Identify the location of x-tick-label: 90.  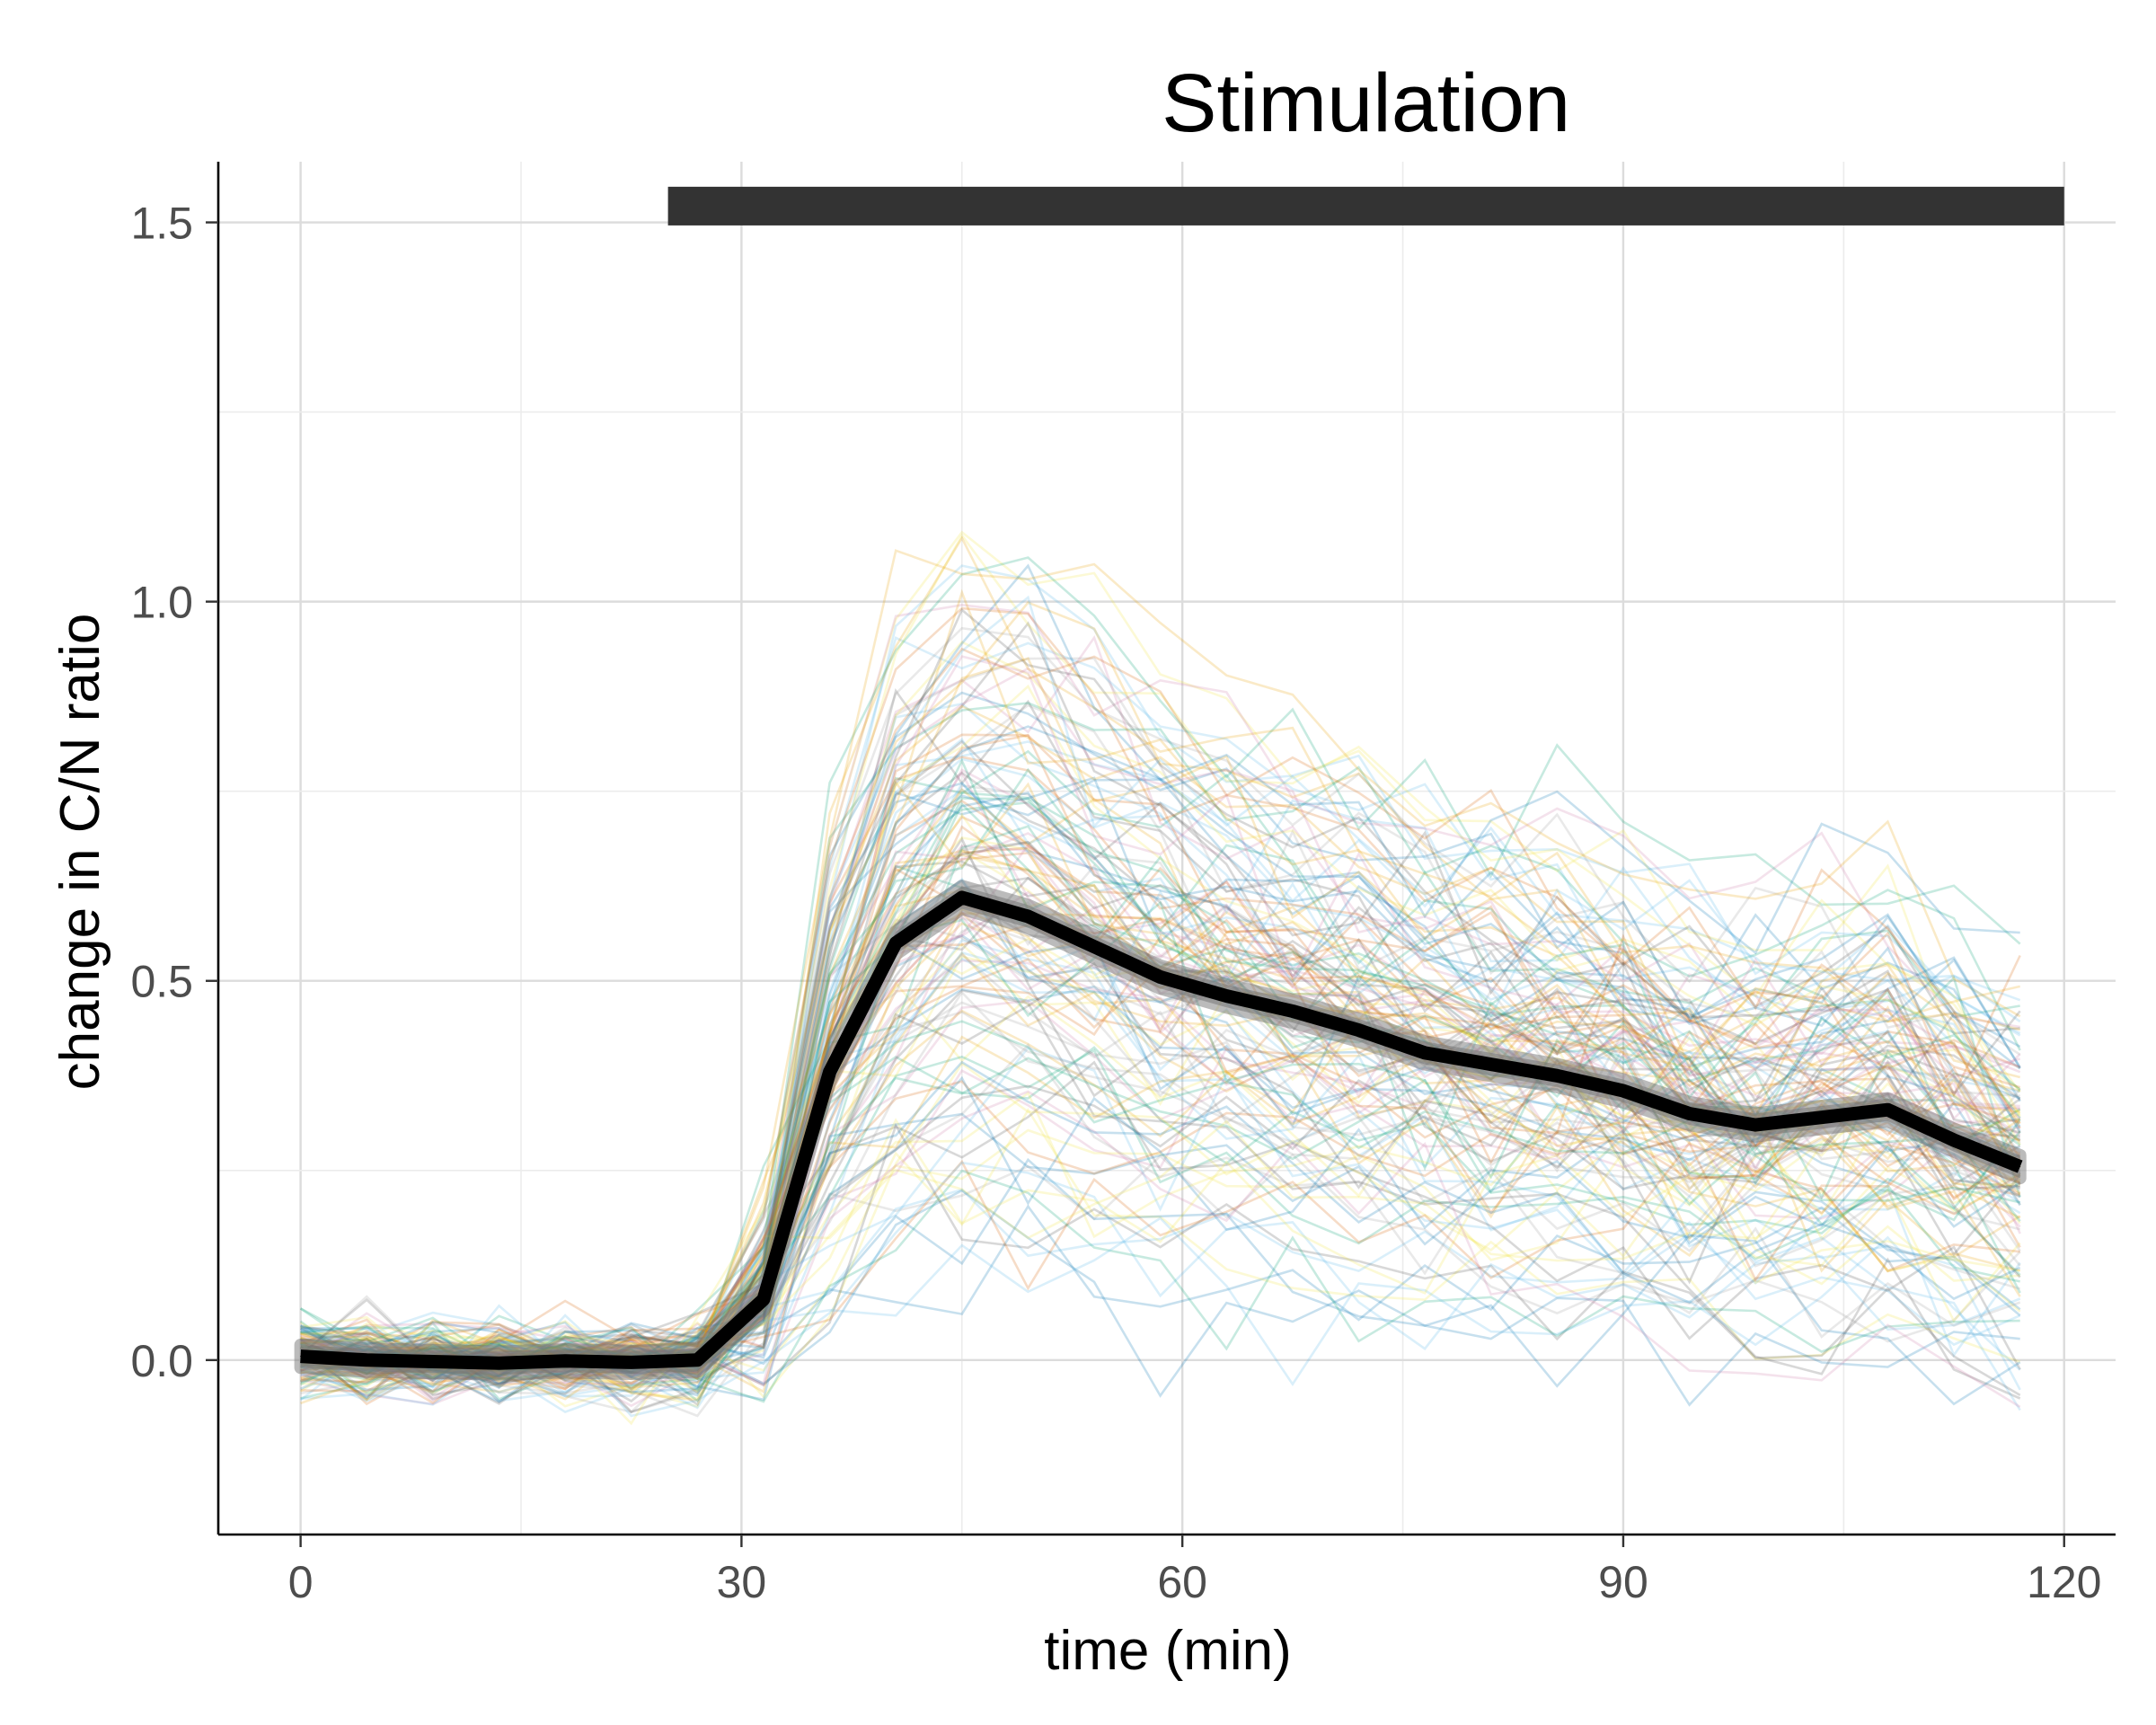
(1623, 1582).